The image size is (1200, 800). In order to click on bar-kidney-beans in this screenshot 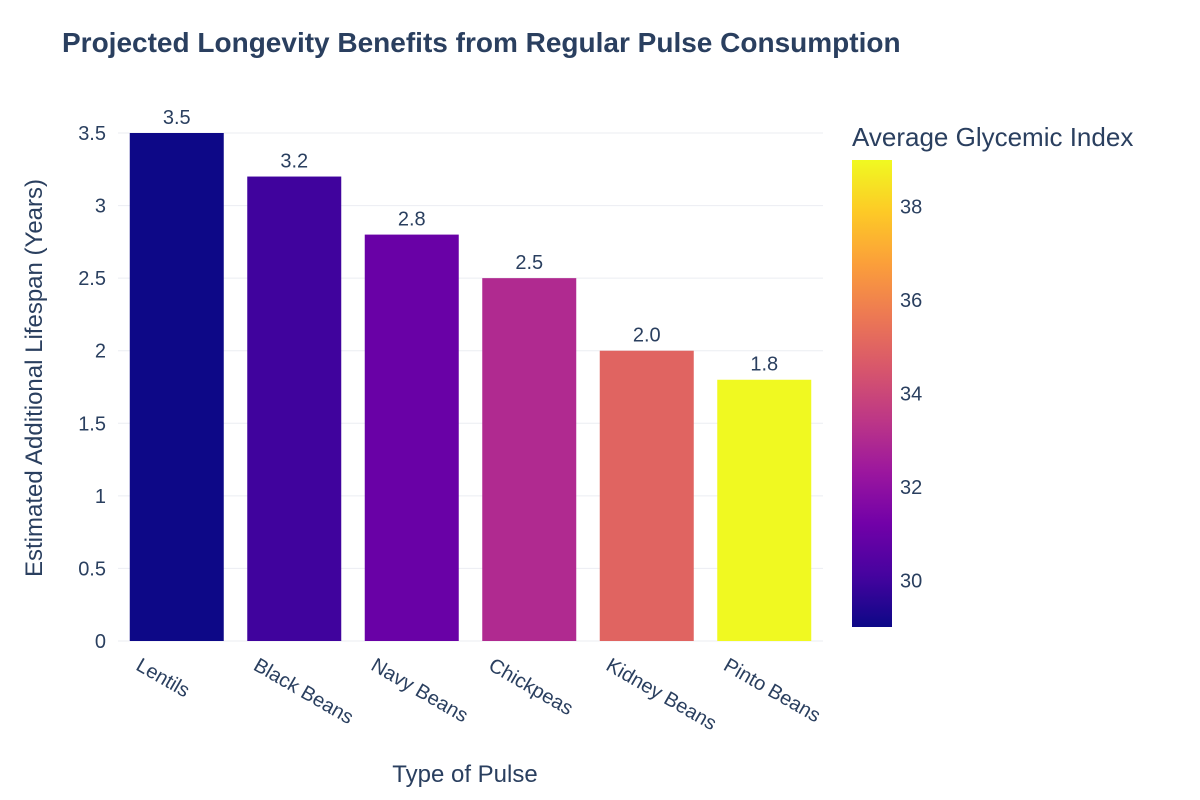, I will do `click(646, 495)`.